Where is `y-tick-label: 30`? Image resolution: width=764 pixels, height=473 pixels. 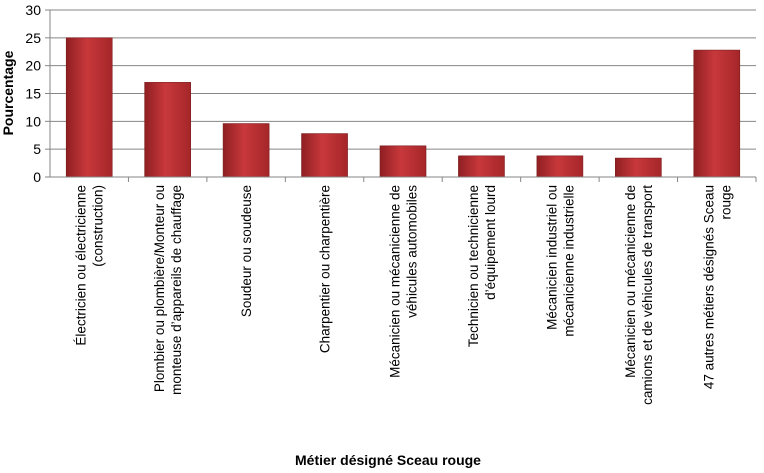
y-tick-label: 30 is located at coordinates (33, 10).